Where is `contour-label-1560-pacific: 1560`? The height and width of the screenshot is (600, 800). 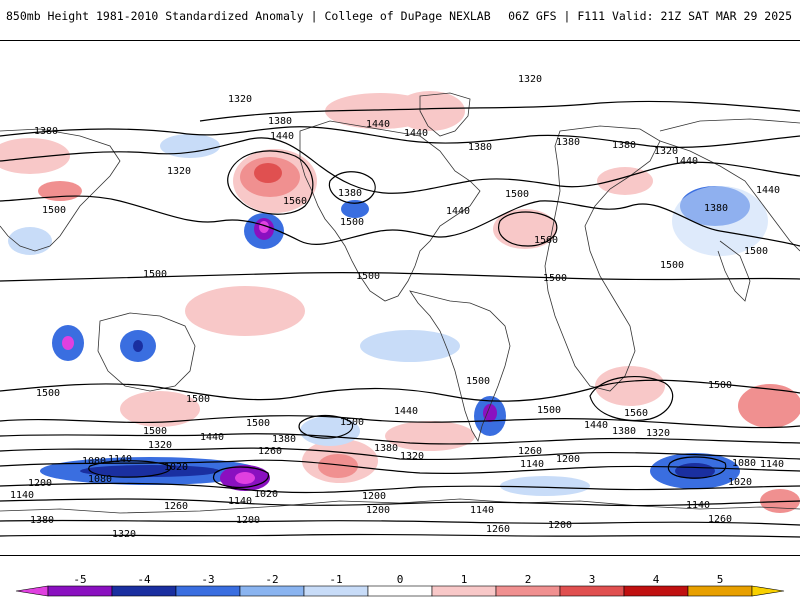
contour-label-1560-pacific: 1560 is located at coordinates (295, 201).